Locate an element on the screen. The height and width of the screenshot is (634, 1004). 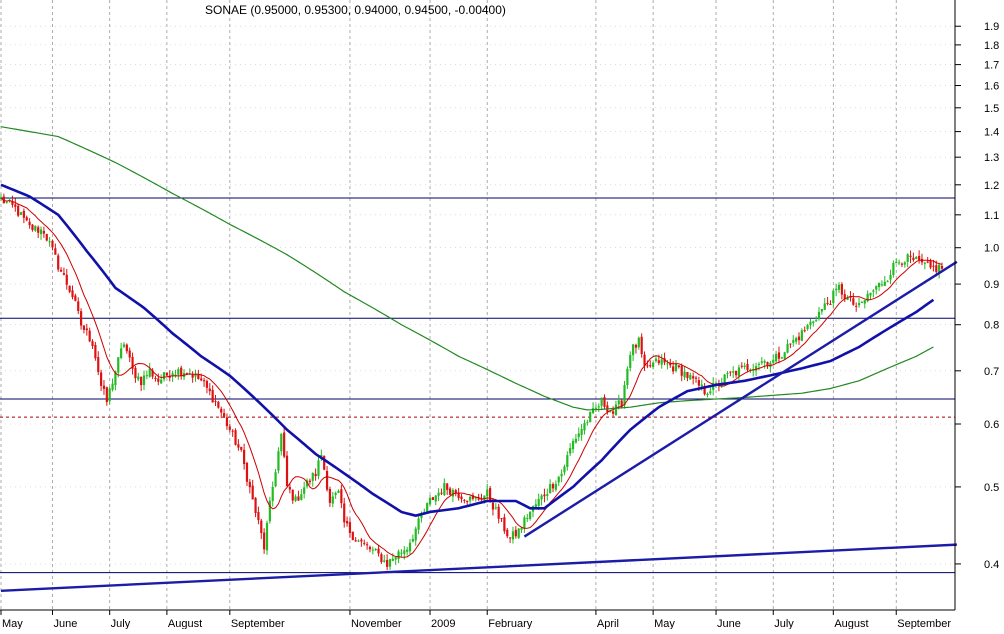
x-axis-tick-label: July is located at coordinates (784, 623).